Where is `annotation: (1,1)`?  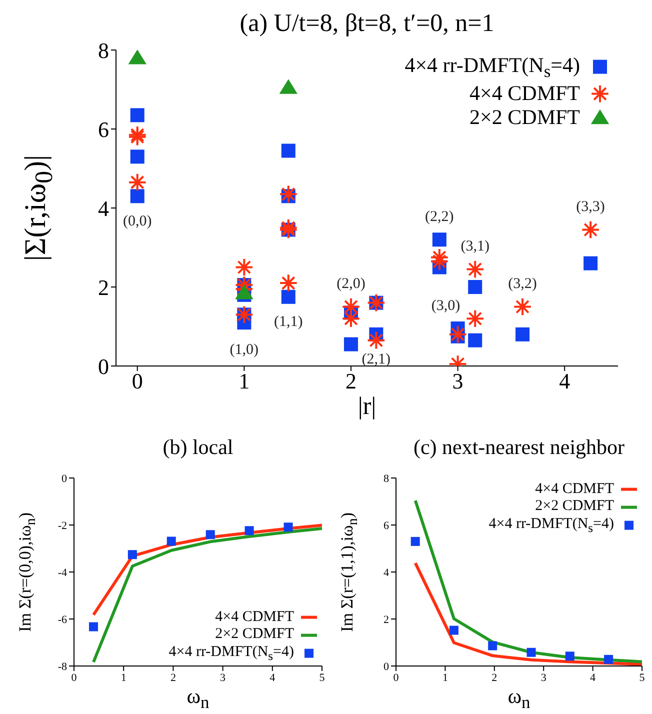
annotation: (1,1) is located at coordinates (288, 322).